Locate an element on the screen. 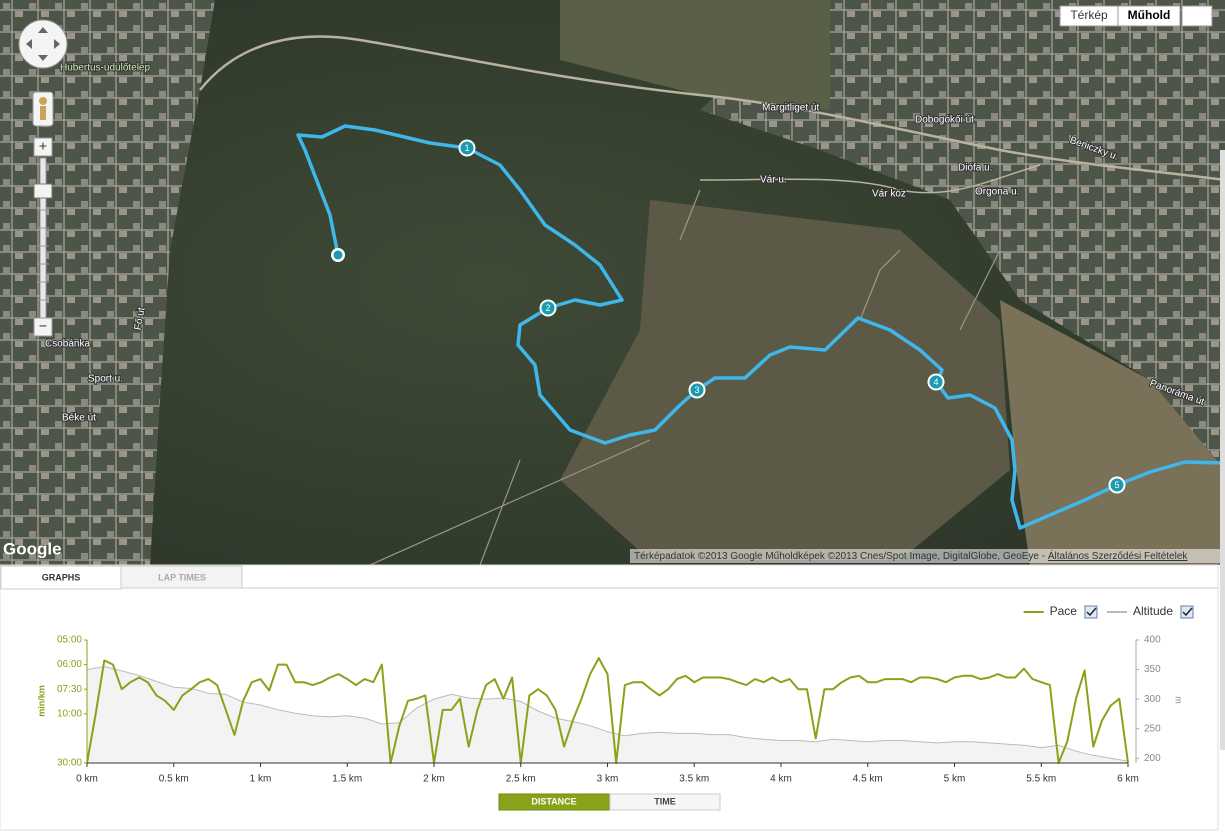  zoom-slider is located at coordinates (43, 238).